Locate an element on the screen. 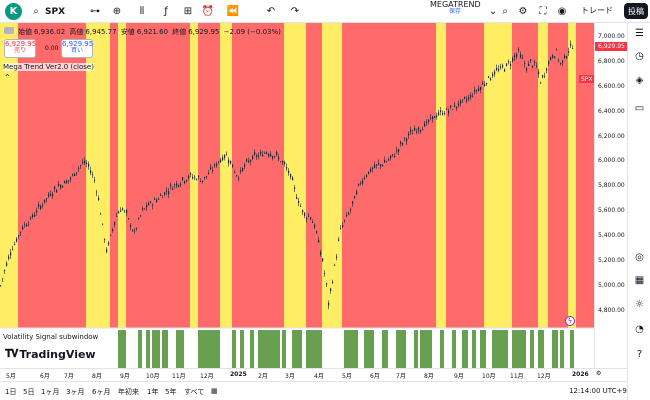 Image resolution: width=650 pixels, height=400 pixels. user-avatar: K is located at coordinates (13, 11).